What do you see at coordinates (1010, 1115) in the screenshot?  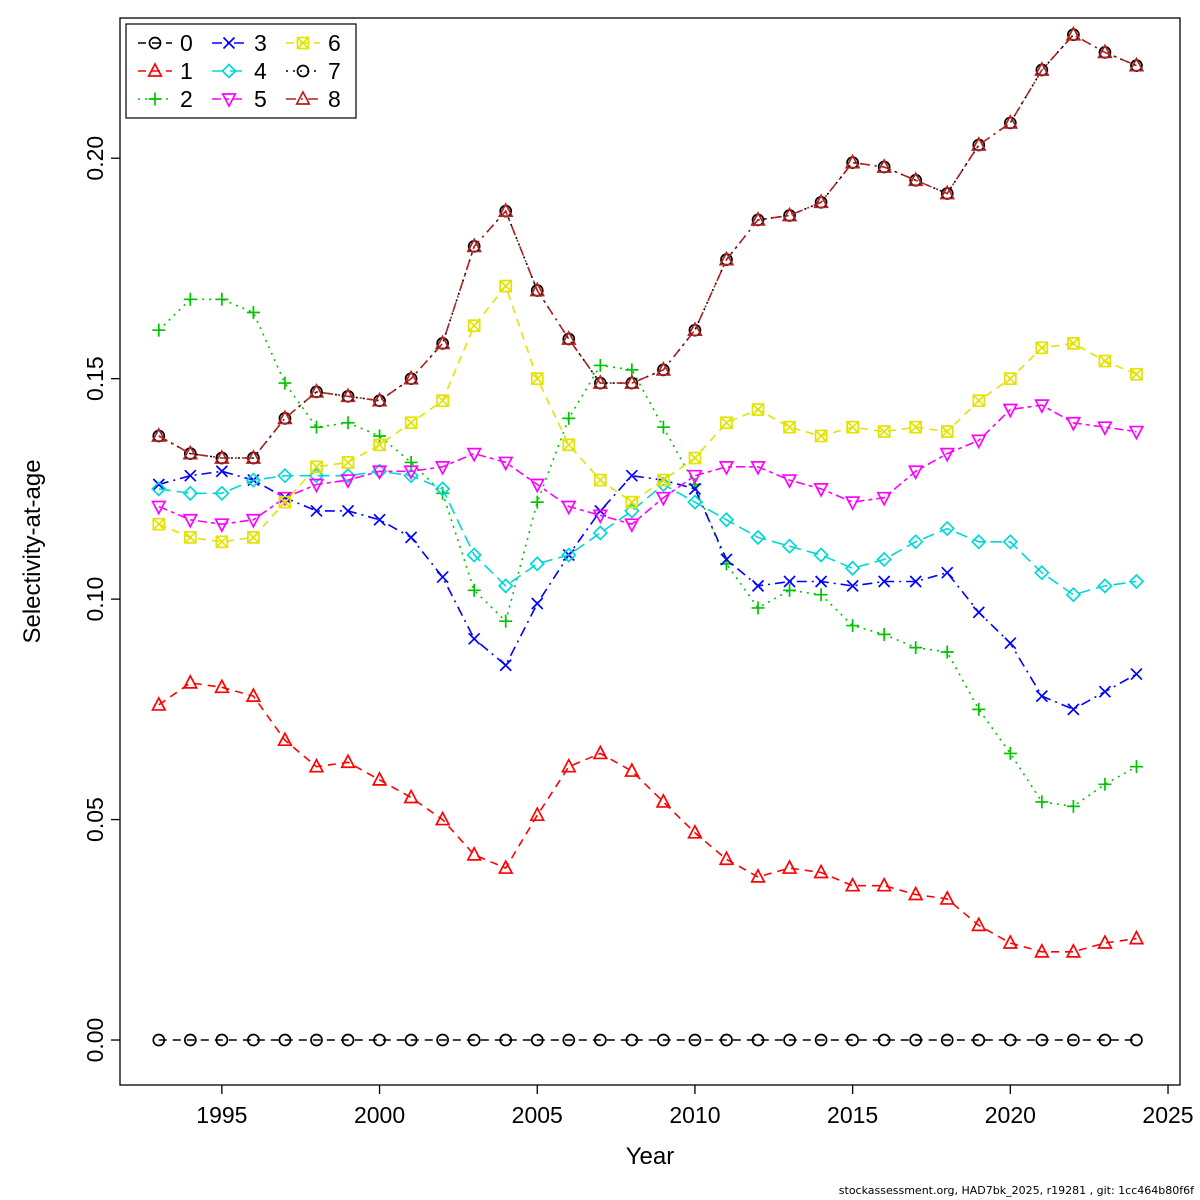 I see `x-tick-label: 2020` at bounding box center [1010, 1115].